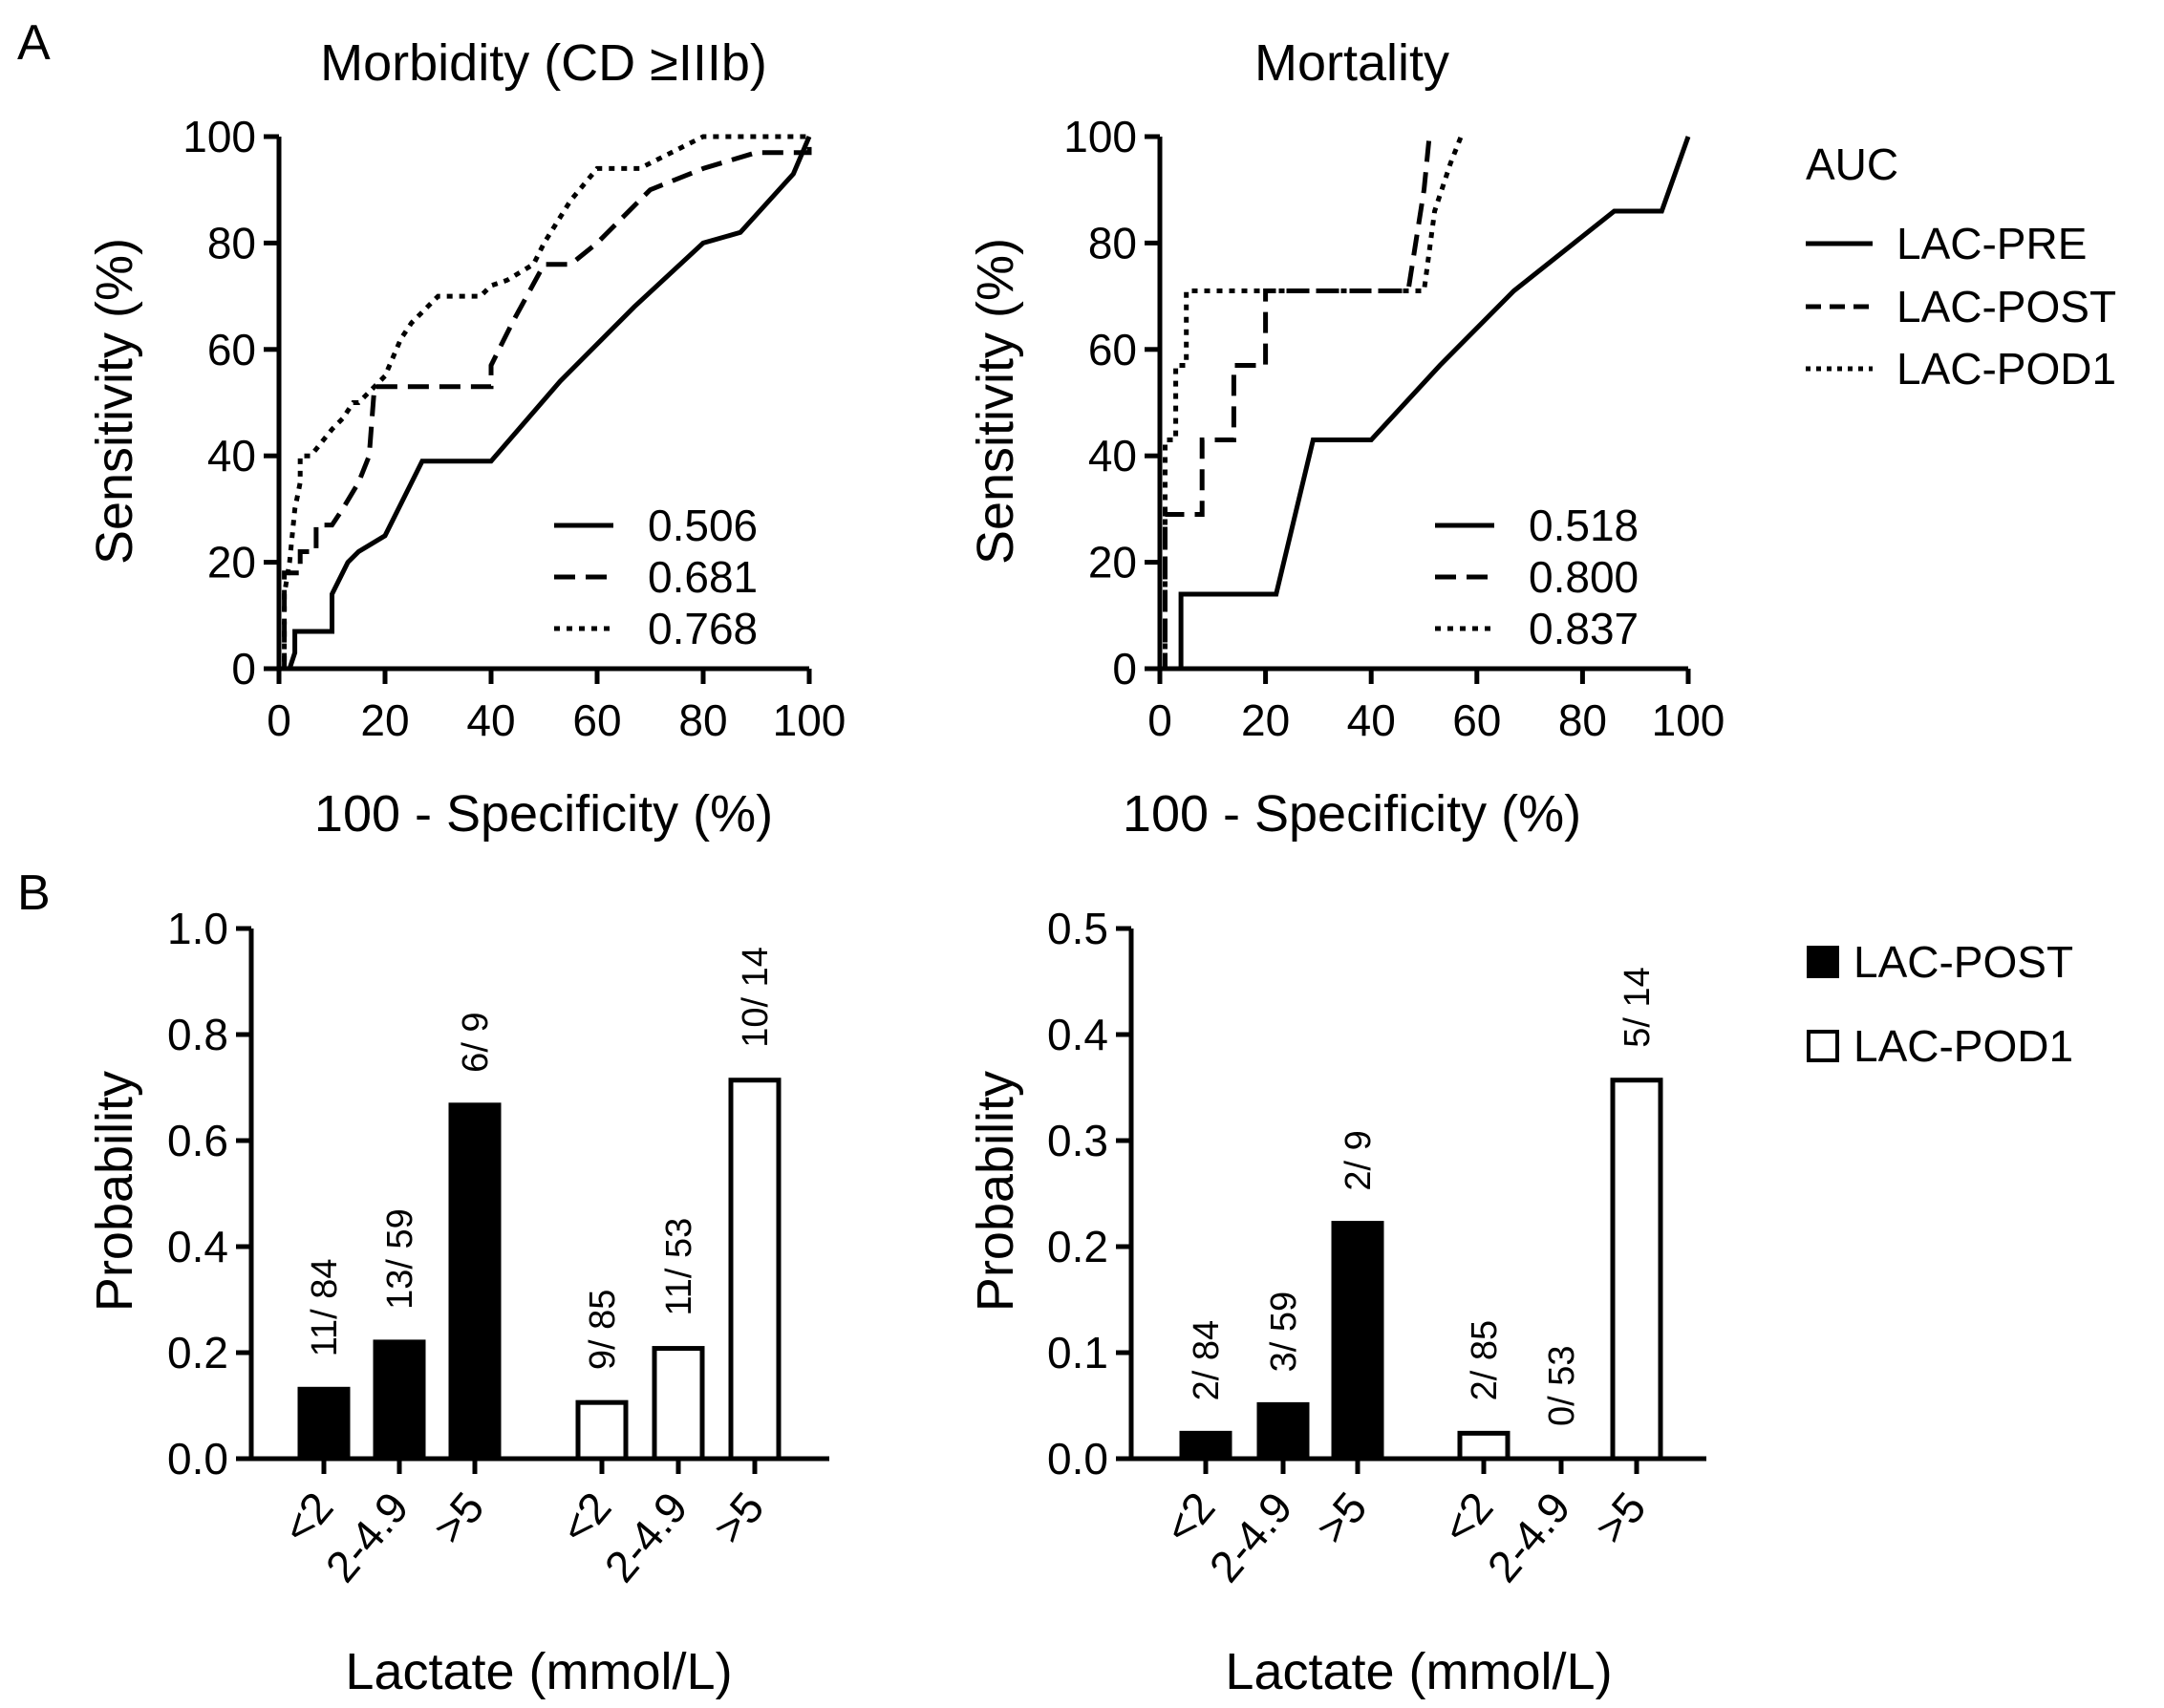  I want to click on auc-value: 0.837, so click(1584, 628).